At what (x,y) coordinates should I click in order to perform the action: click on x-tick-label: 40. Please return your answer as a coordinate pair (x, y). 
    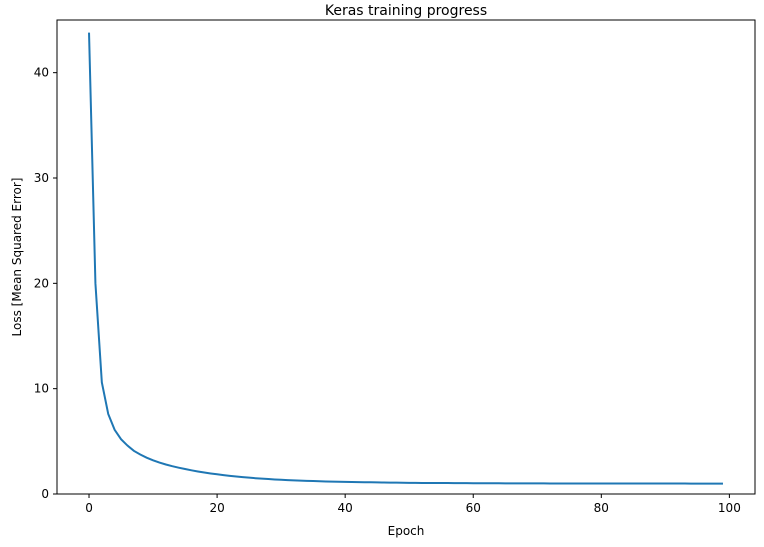
    Looking at the image, I should click on (345, 508).